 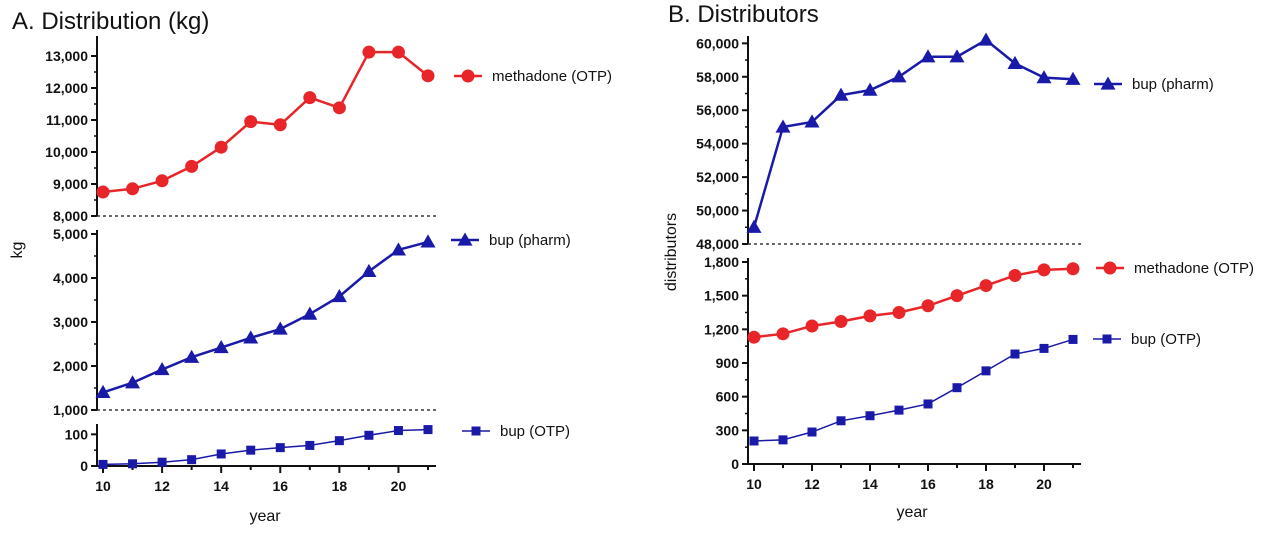 I want to click on y-tick-label: 100, so click(x=77, y=434).